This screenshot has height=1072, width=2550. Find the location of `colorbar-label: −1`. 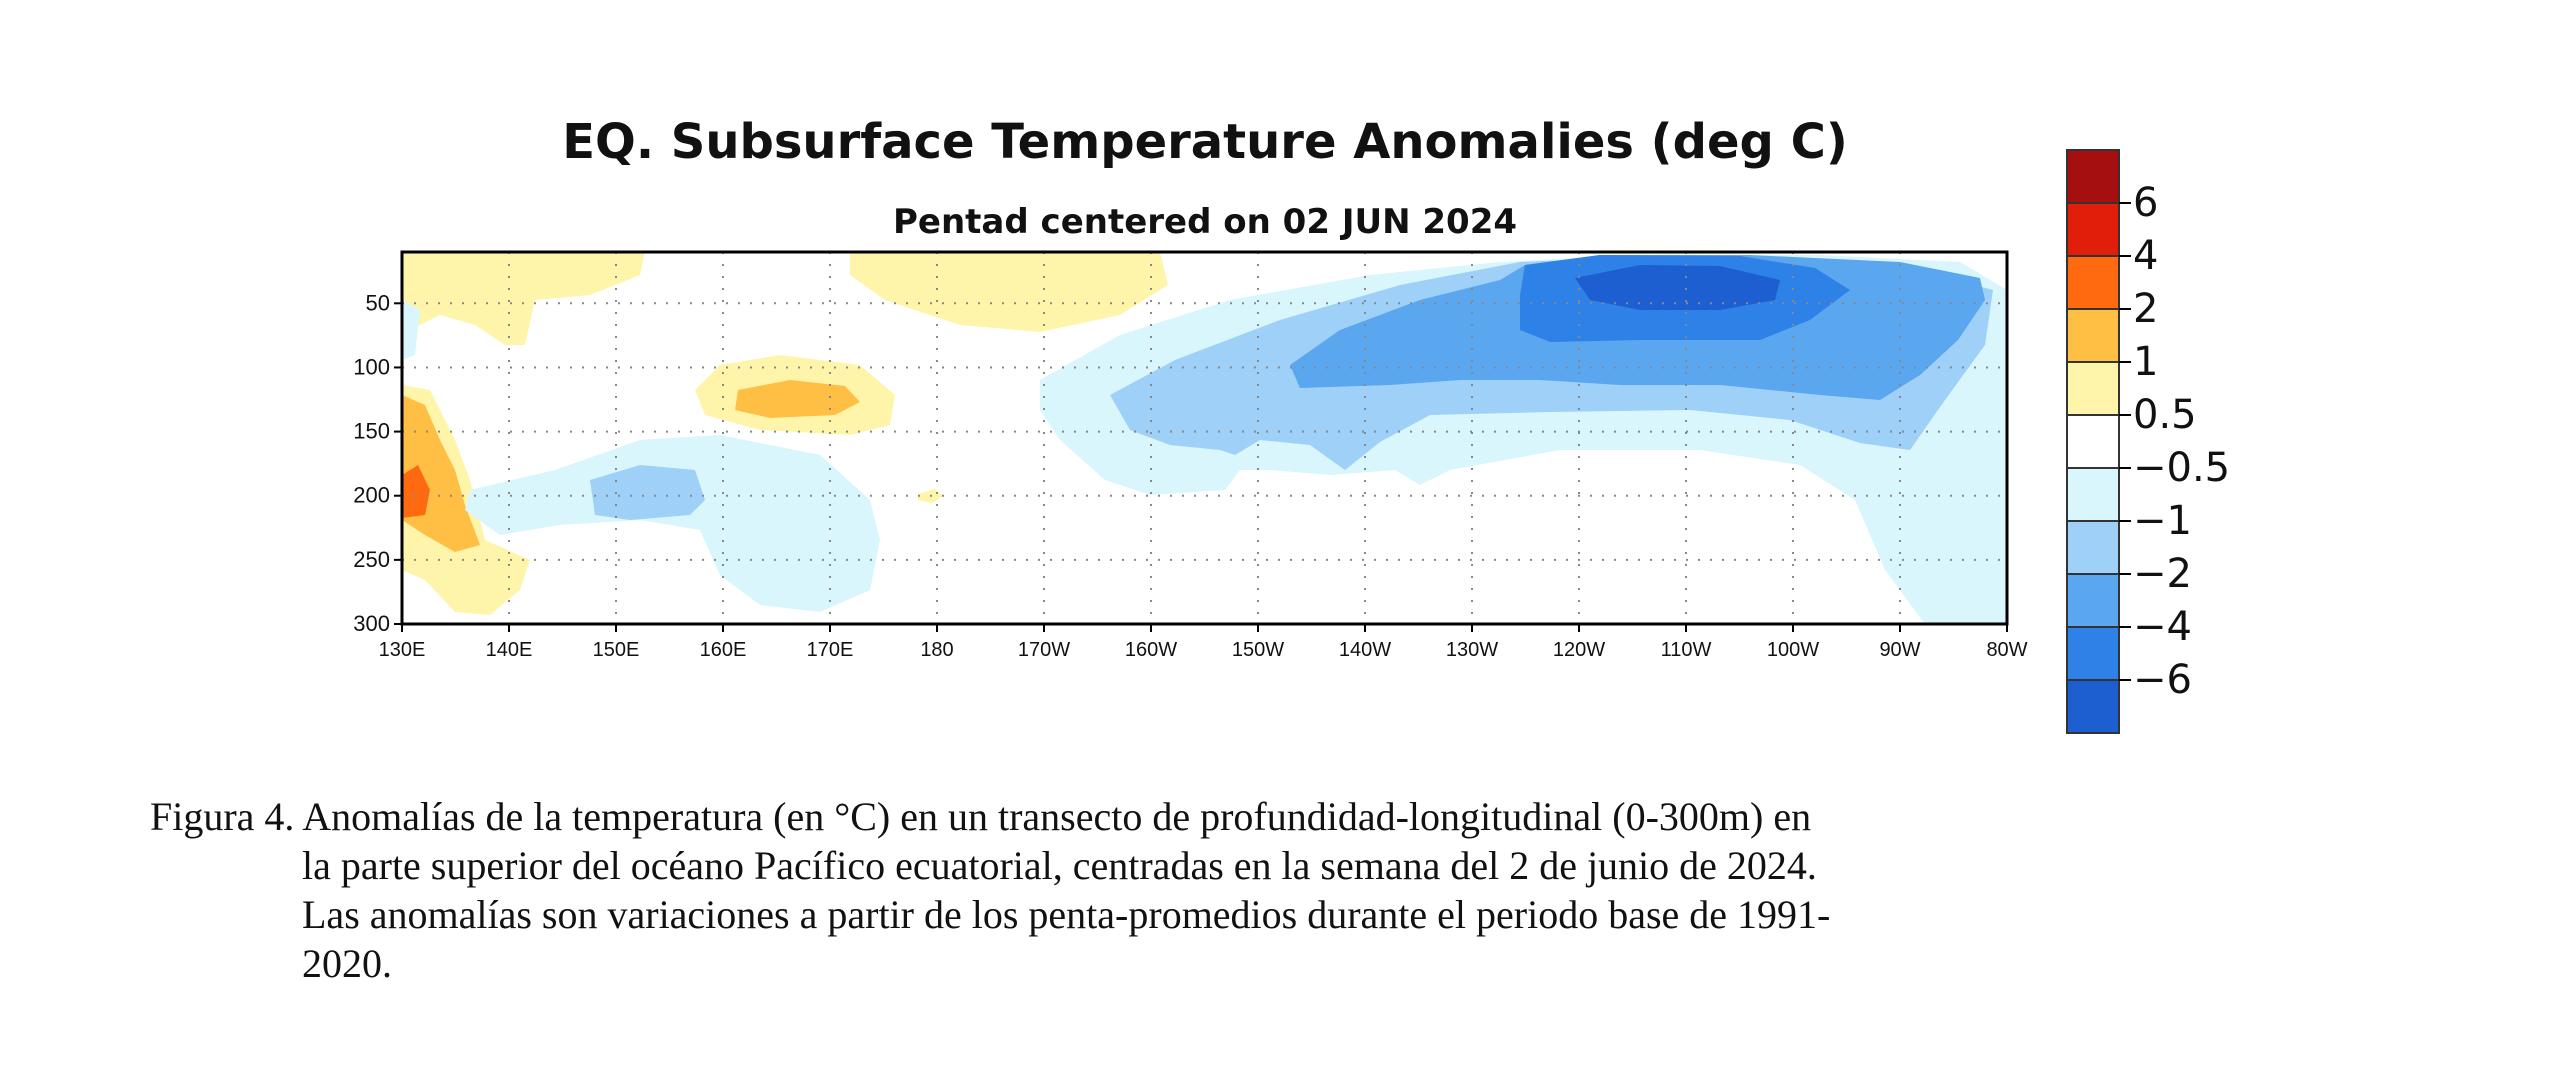

colorbar-label: −1 is located at coordinates (2162, 521).